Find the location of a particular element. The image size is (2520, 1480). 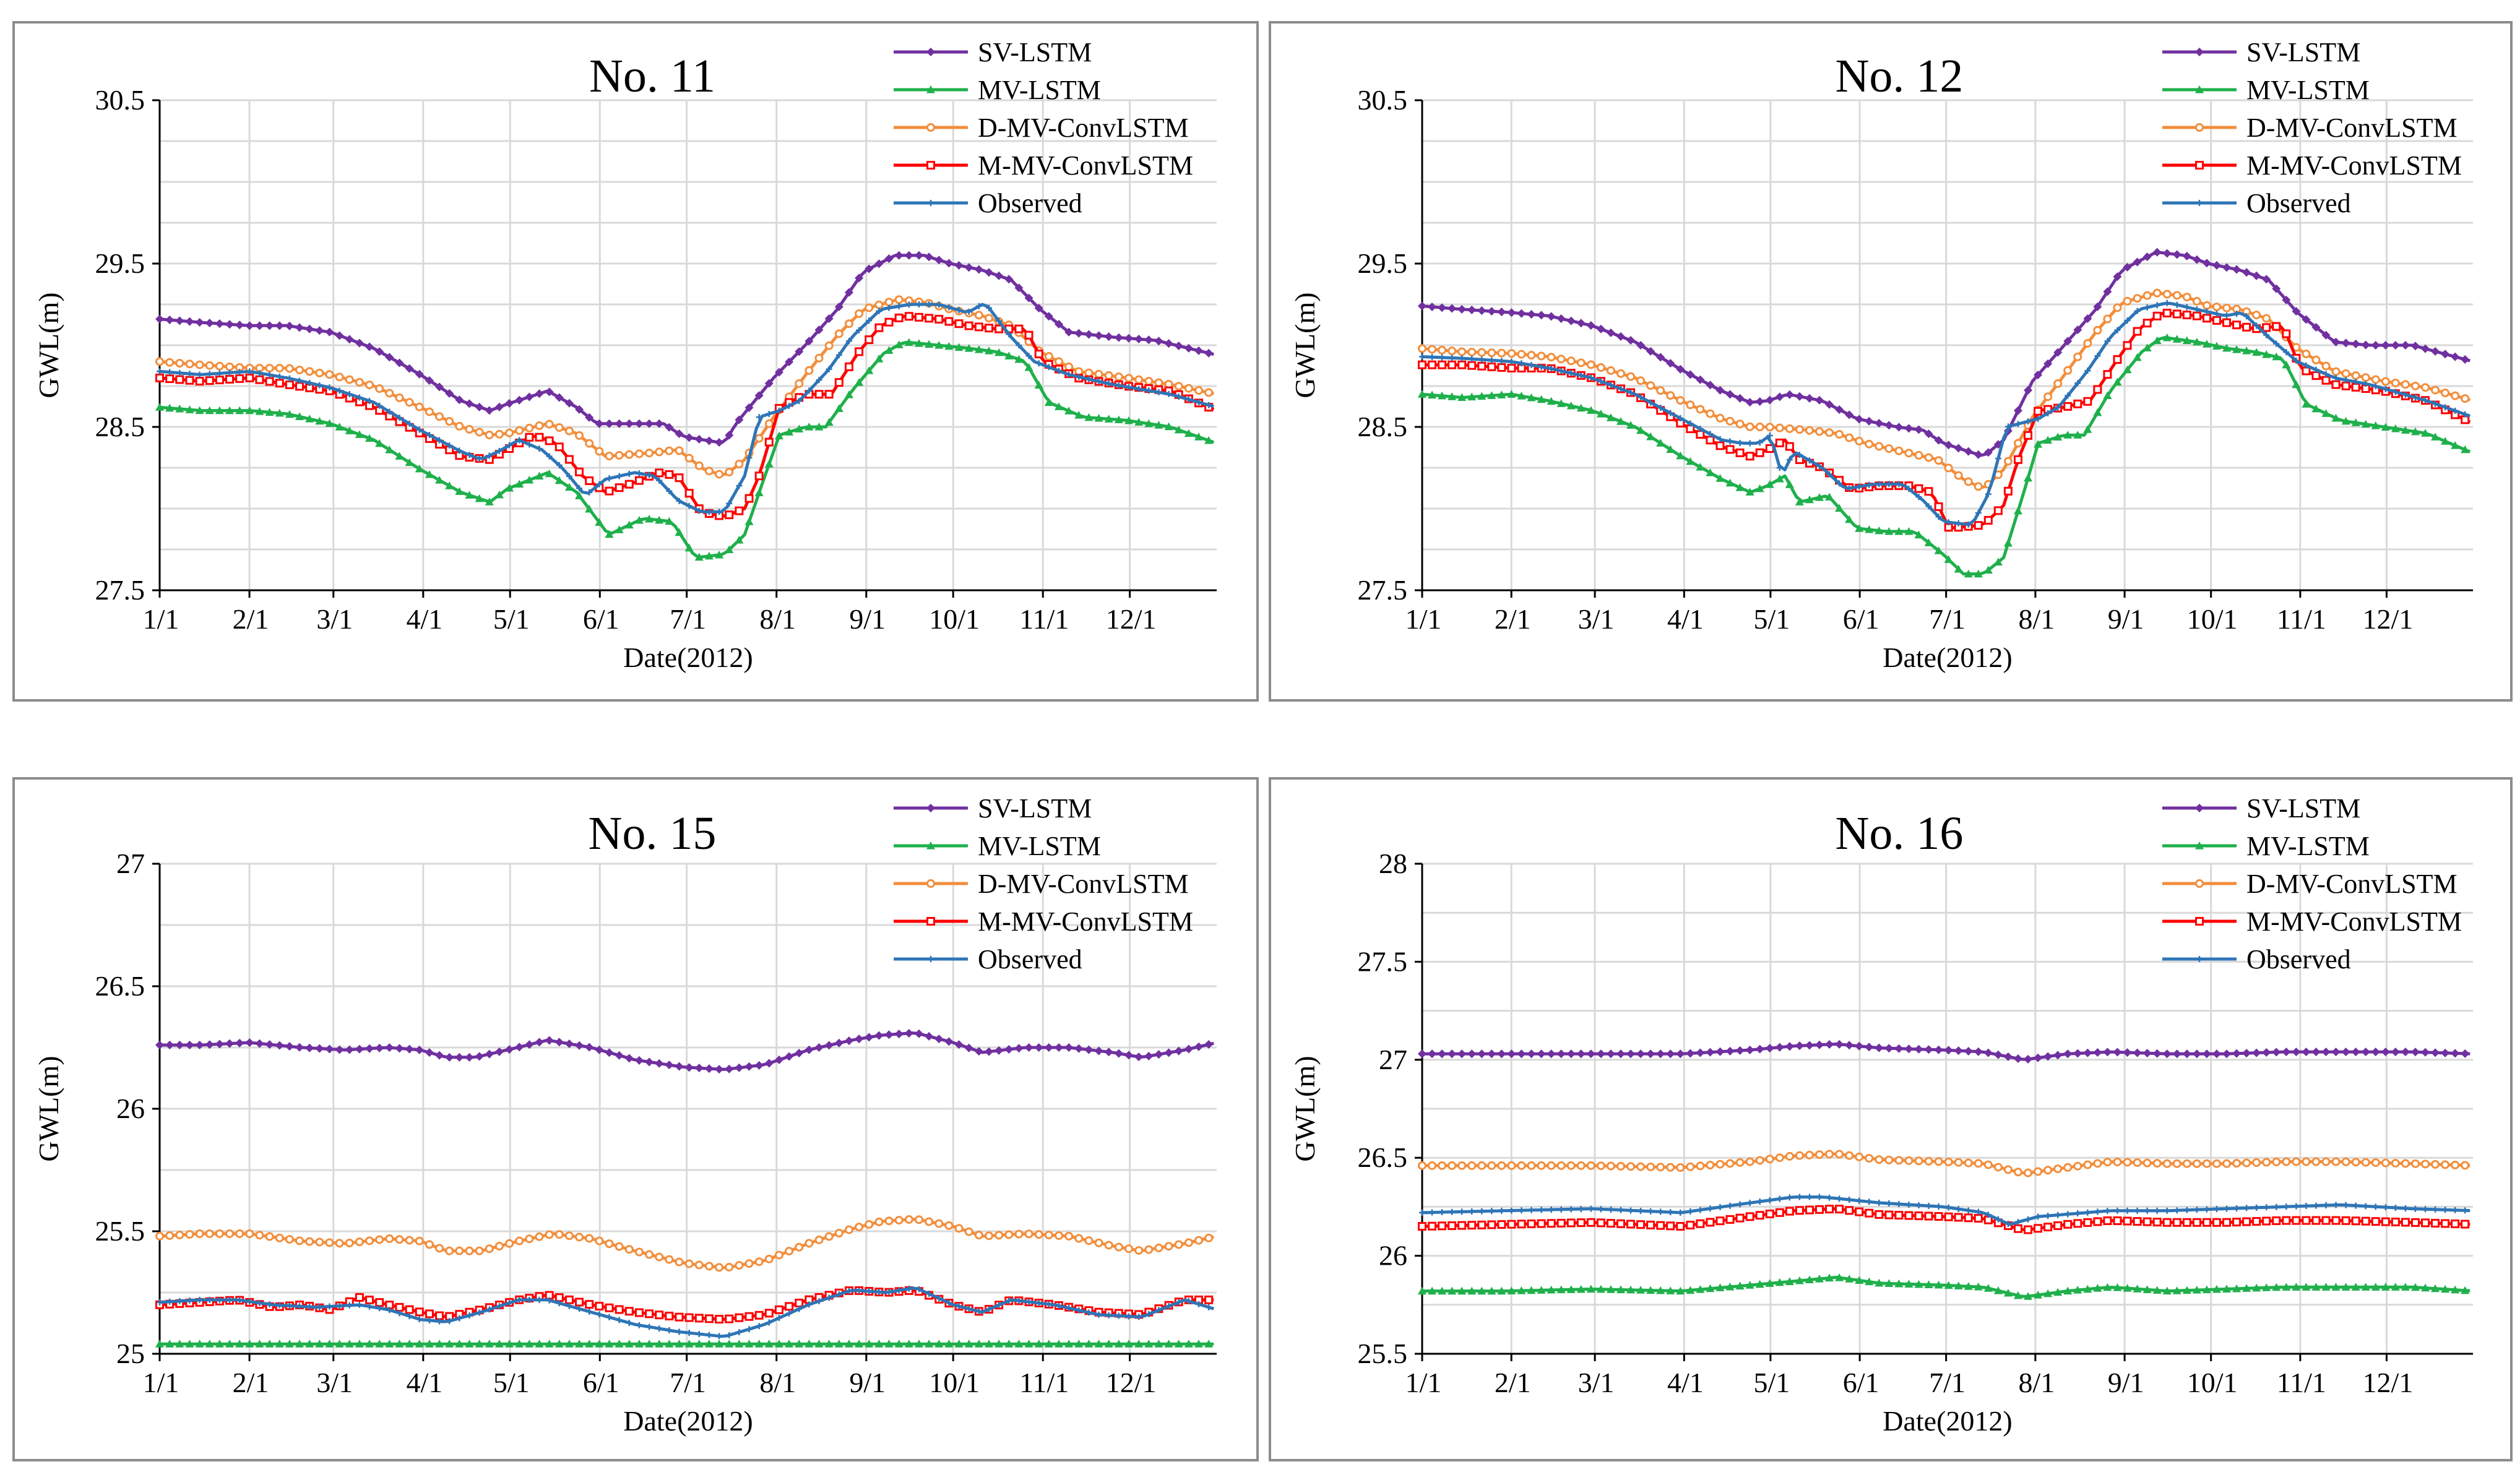

x-tick-label: 1/1 is located at coordinates (1423, 1382).